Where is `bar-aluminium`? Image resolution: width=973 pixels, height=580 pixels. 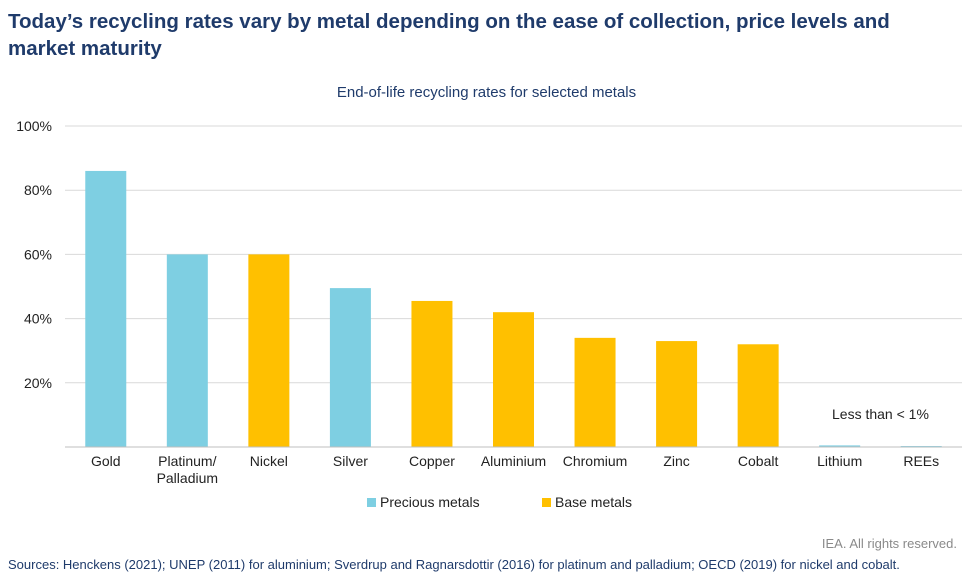
bar-aluminium is located at coordinates (513, 379).